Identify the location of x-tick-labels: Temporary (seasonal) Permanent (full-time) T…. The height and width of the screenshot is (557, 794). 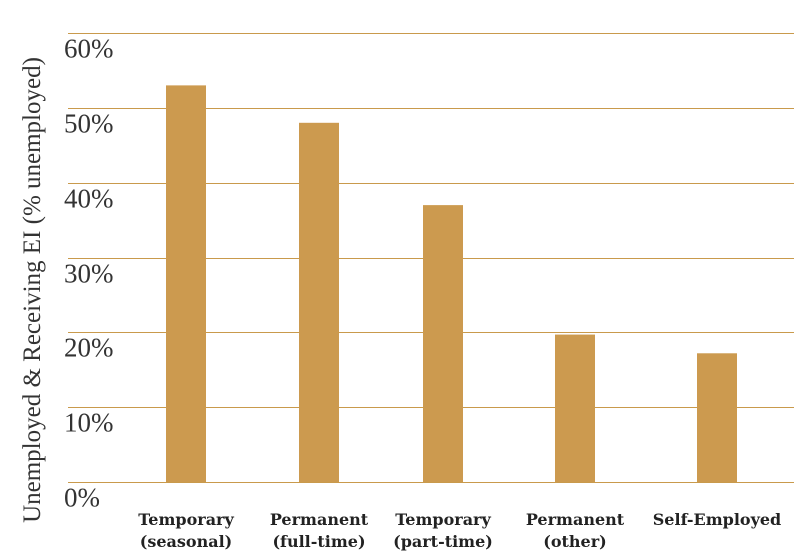
(459, 530).